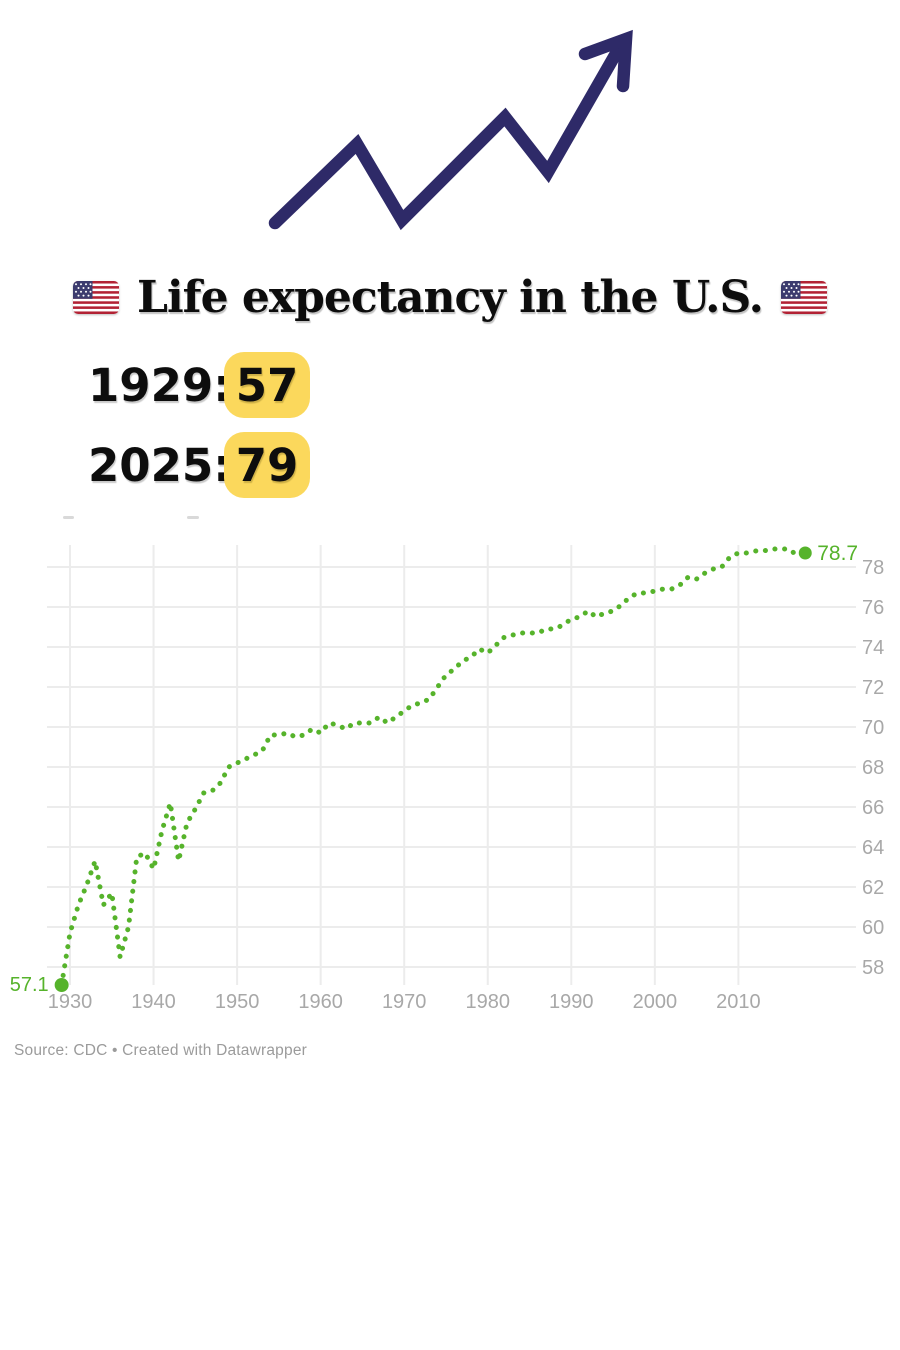  Describe the element at coordinates (738, 1002) in the screenshot. I see `x-axis-tick-label: 2010` at that location.